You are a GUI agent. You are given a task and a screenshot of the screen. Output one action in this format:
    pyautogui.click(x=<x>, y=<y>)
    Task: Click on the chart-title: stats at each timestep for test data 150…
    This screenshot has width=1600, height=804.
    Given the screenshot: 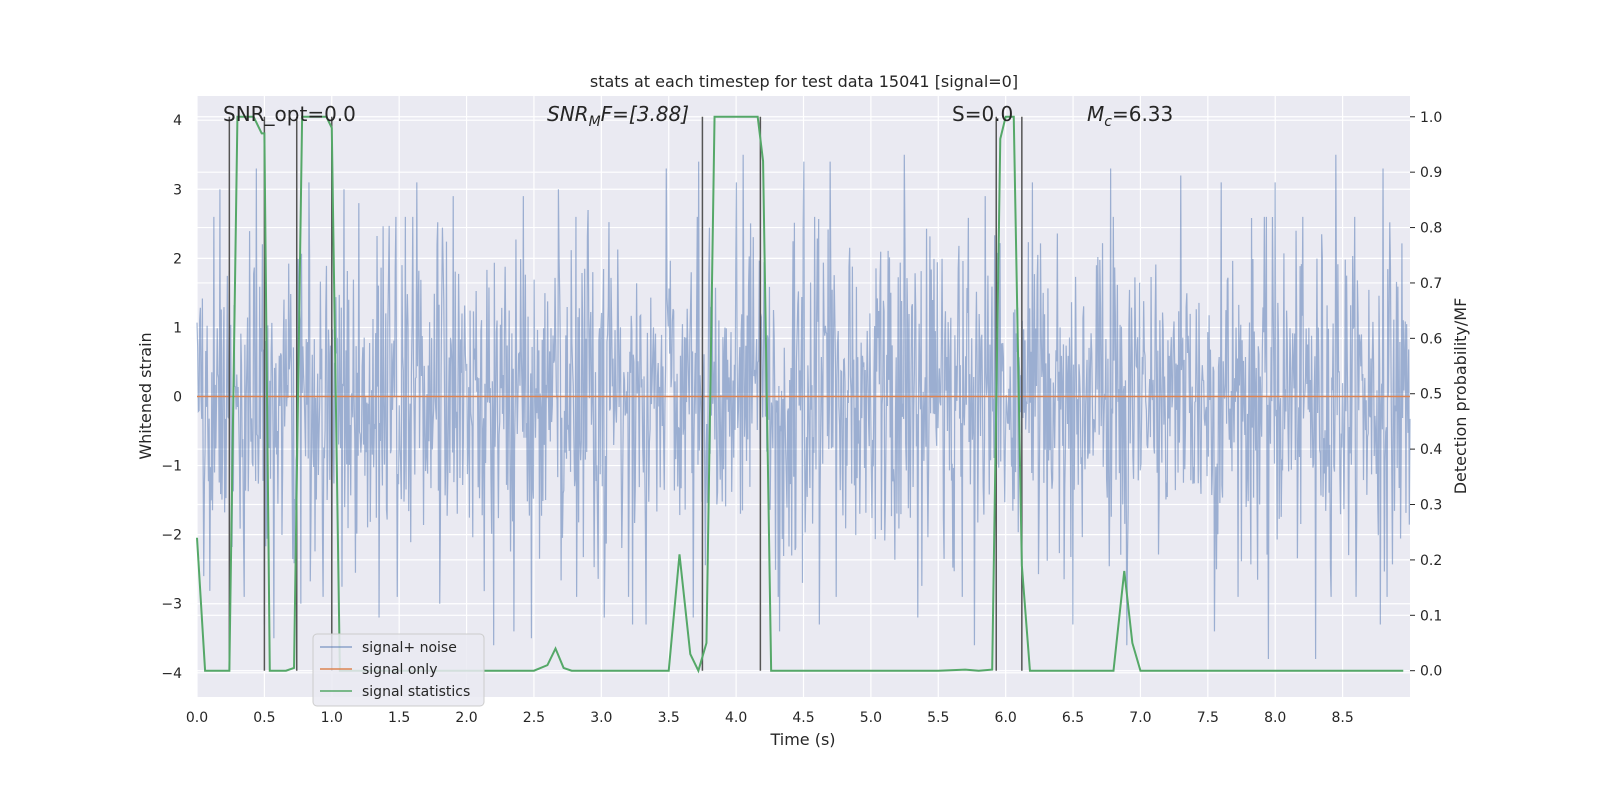 What is the action you would take?
    pyautogui.click(x=804, y=81)
    